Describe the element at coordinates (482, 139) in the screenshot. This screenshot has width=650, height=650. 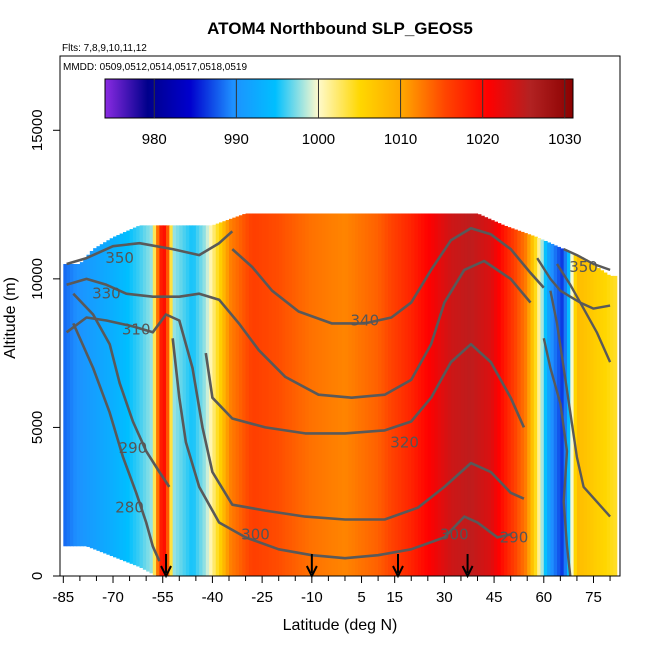
I see `colorbar-tick-label: 1020` at that location.